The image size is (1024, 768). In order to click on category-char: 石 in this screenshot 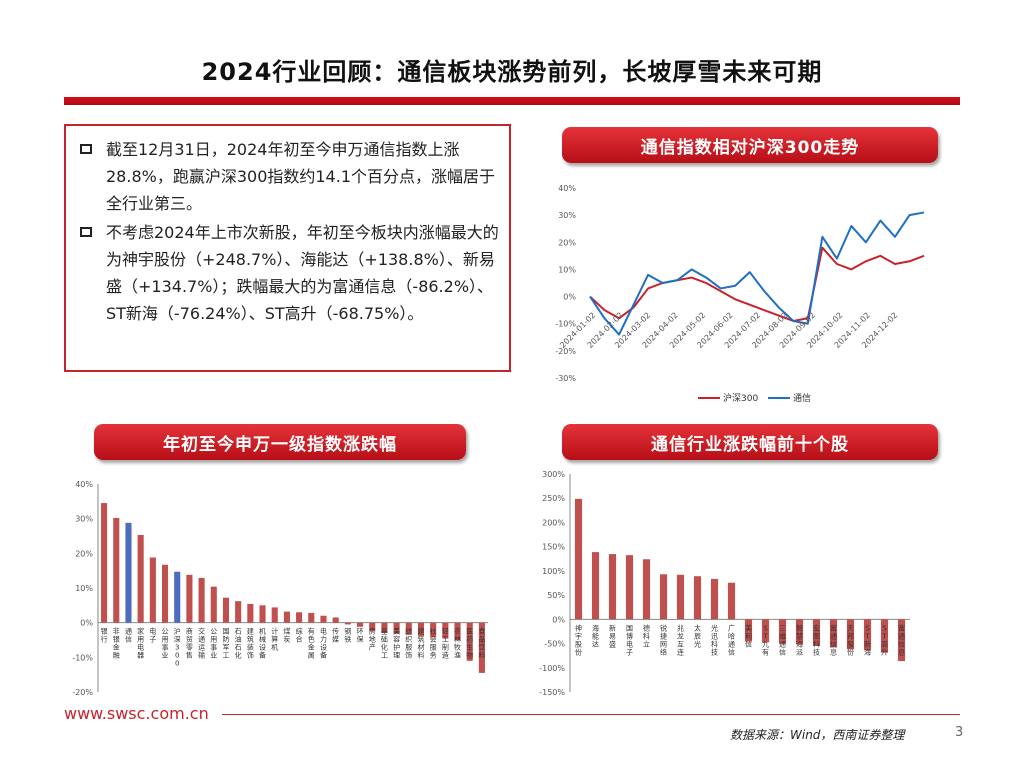, I will do `click(238, 648)`.